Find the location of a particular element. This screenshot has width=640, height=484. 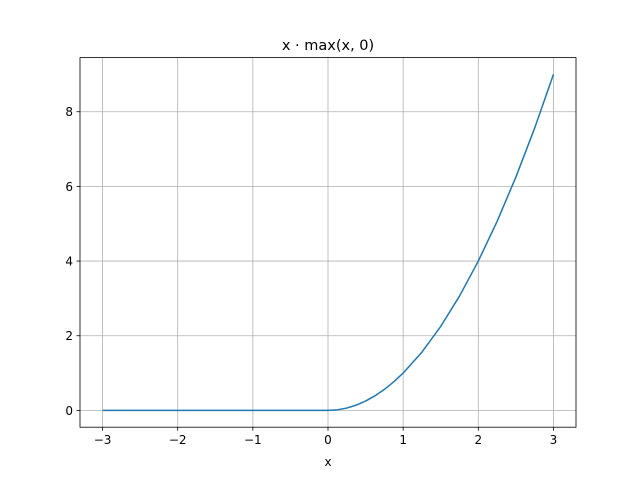

x-tick-label: 3 is located at coordinates (554, 440).